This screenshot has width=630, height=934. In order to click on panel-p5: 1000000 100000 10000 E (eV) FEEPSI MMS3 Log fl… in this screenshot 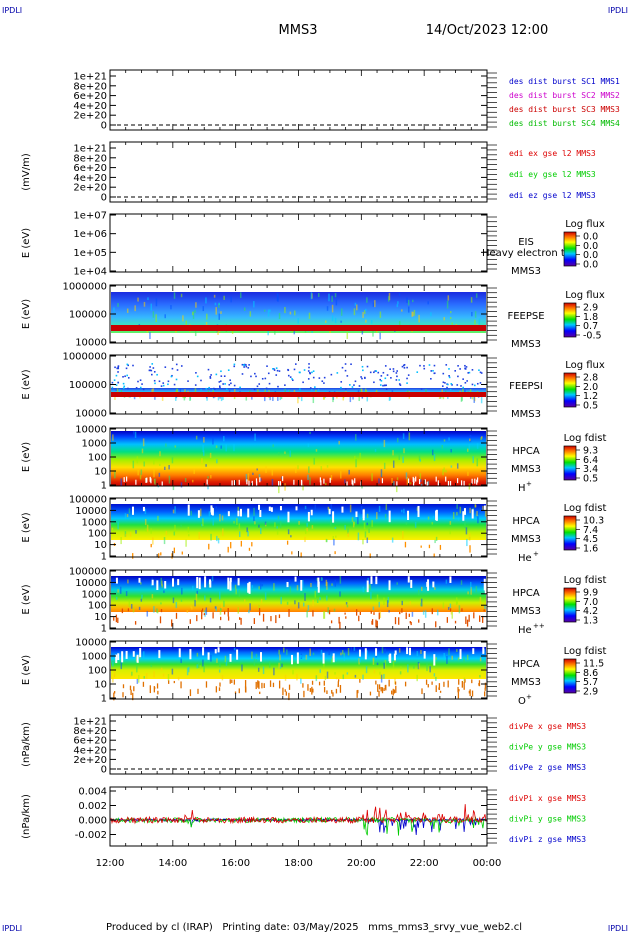, I will do `click(313, 386)`.